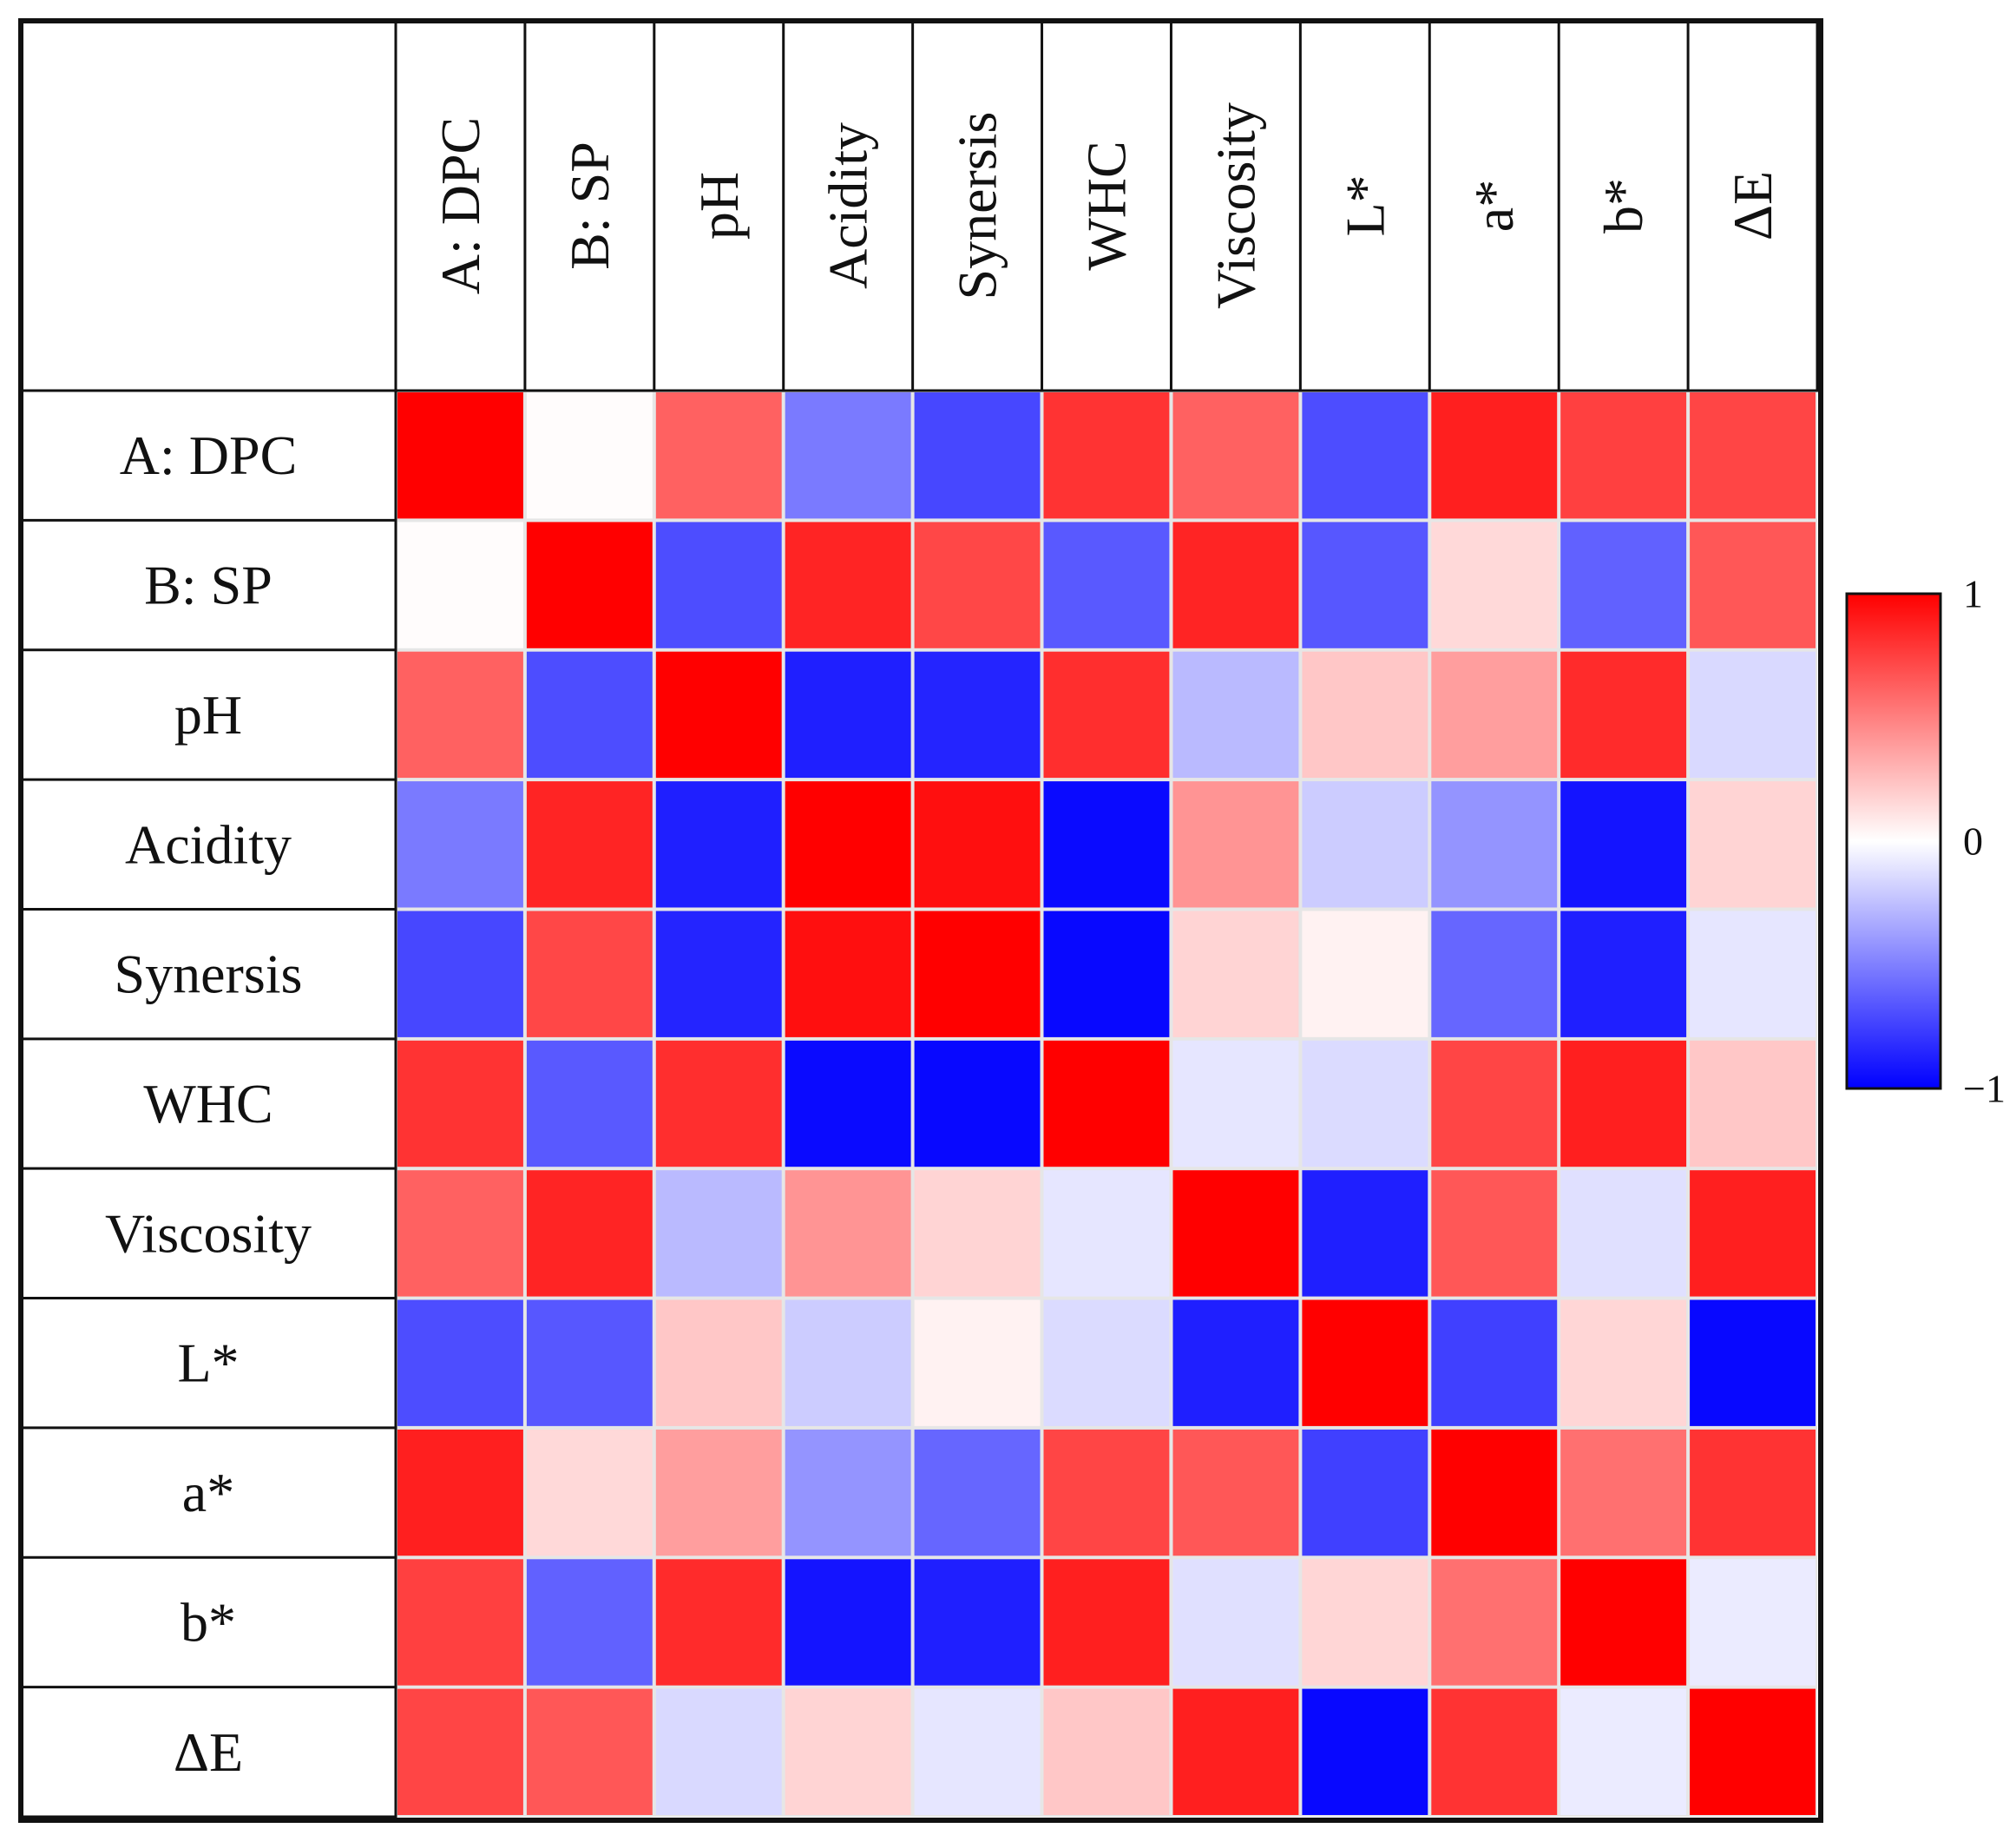 The image size is (2016, 1848). I want to click on colorbar-tick-label: −1, so click(1984, 1089).